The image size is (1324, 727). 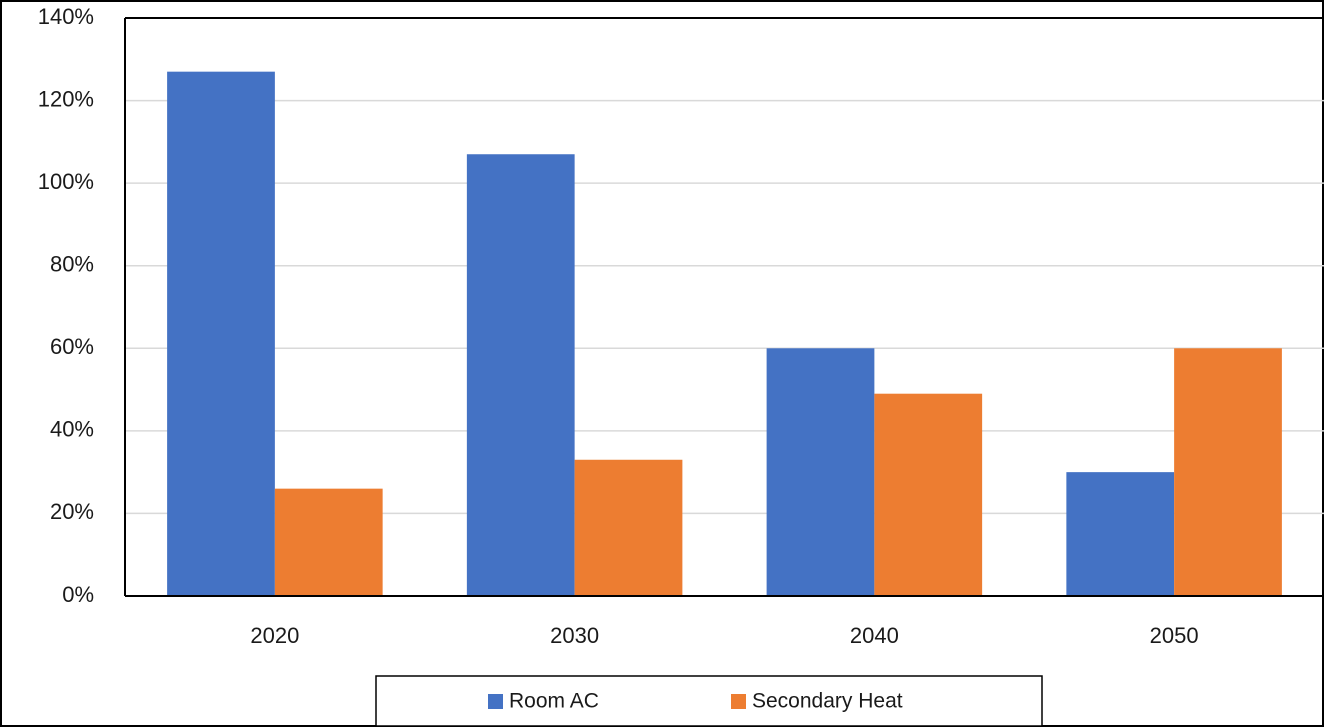 I want to click on bar-secondary-heat-2030, so click(x=628, y=527).